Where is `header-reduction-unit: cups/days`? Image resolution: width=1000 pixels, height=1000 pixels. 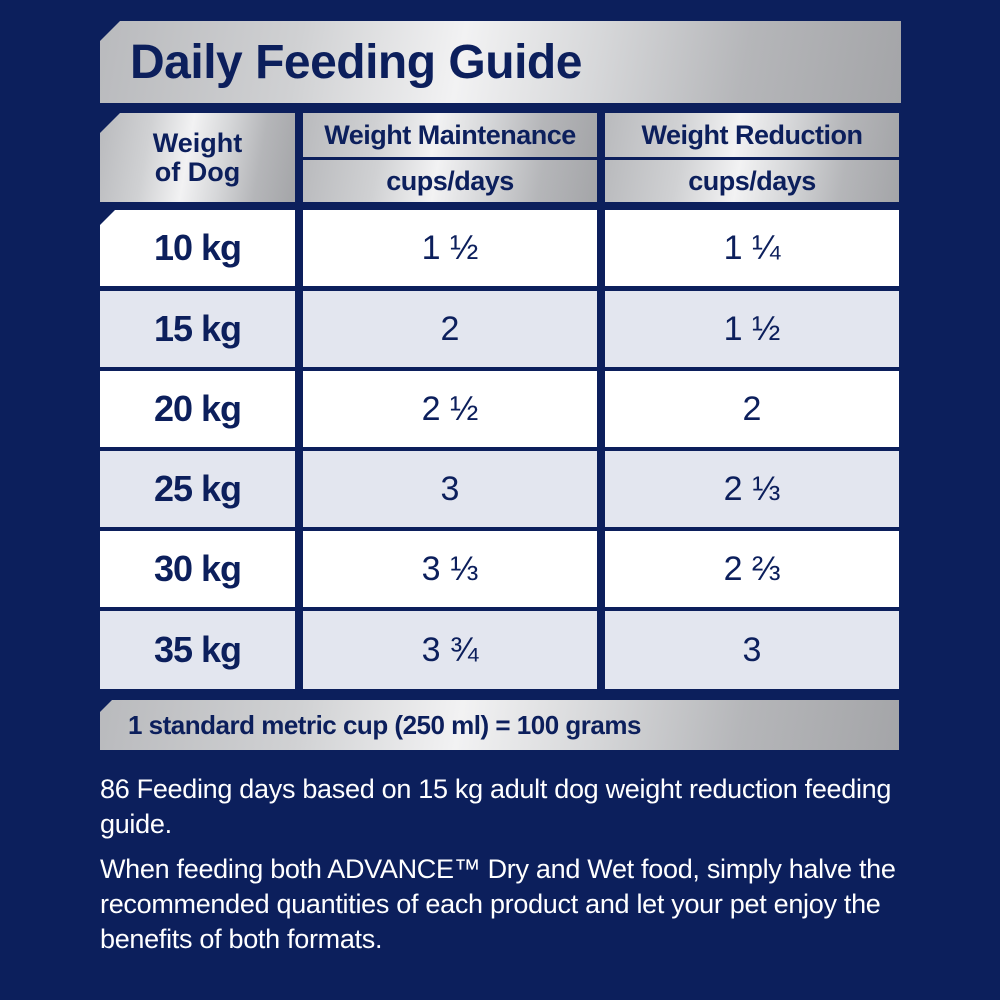 header-reduction-unit: cups/days is located at coordinates (752, 181).